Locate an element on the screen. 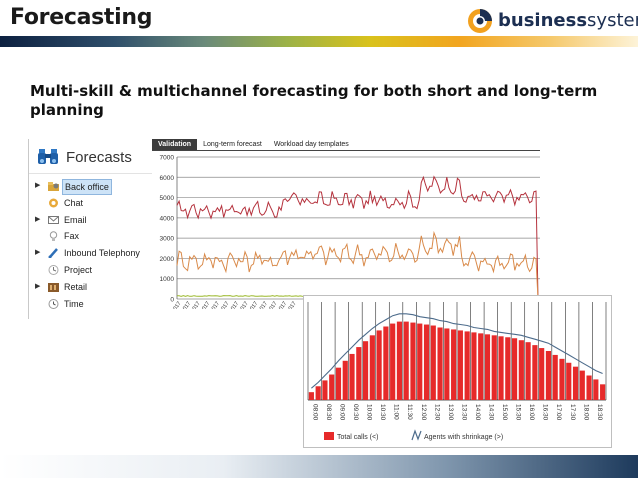 Image resolution: width=638 pixels, height=478 pixels. x-tick-label: 12:00 is located at coordinates (423, 412).